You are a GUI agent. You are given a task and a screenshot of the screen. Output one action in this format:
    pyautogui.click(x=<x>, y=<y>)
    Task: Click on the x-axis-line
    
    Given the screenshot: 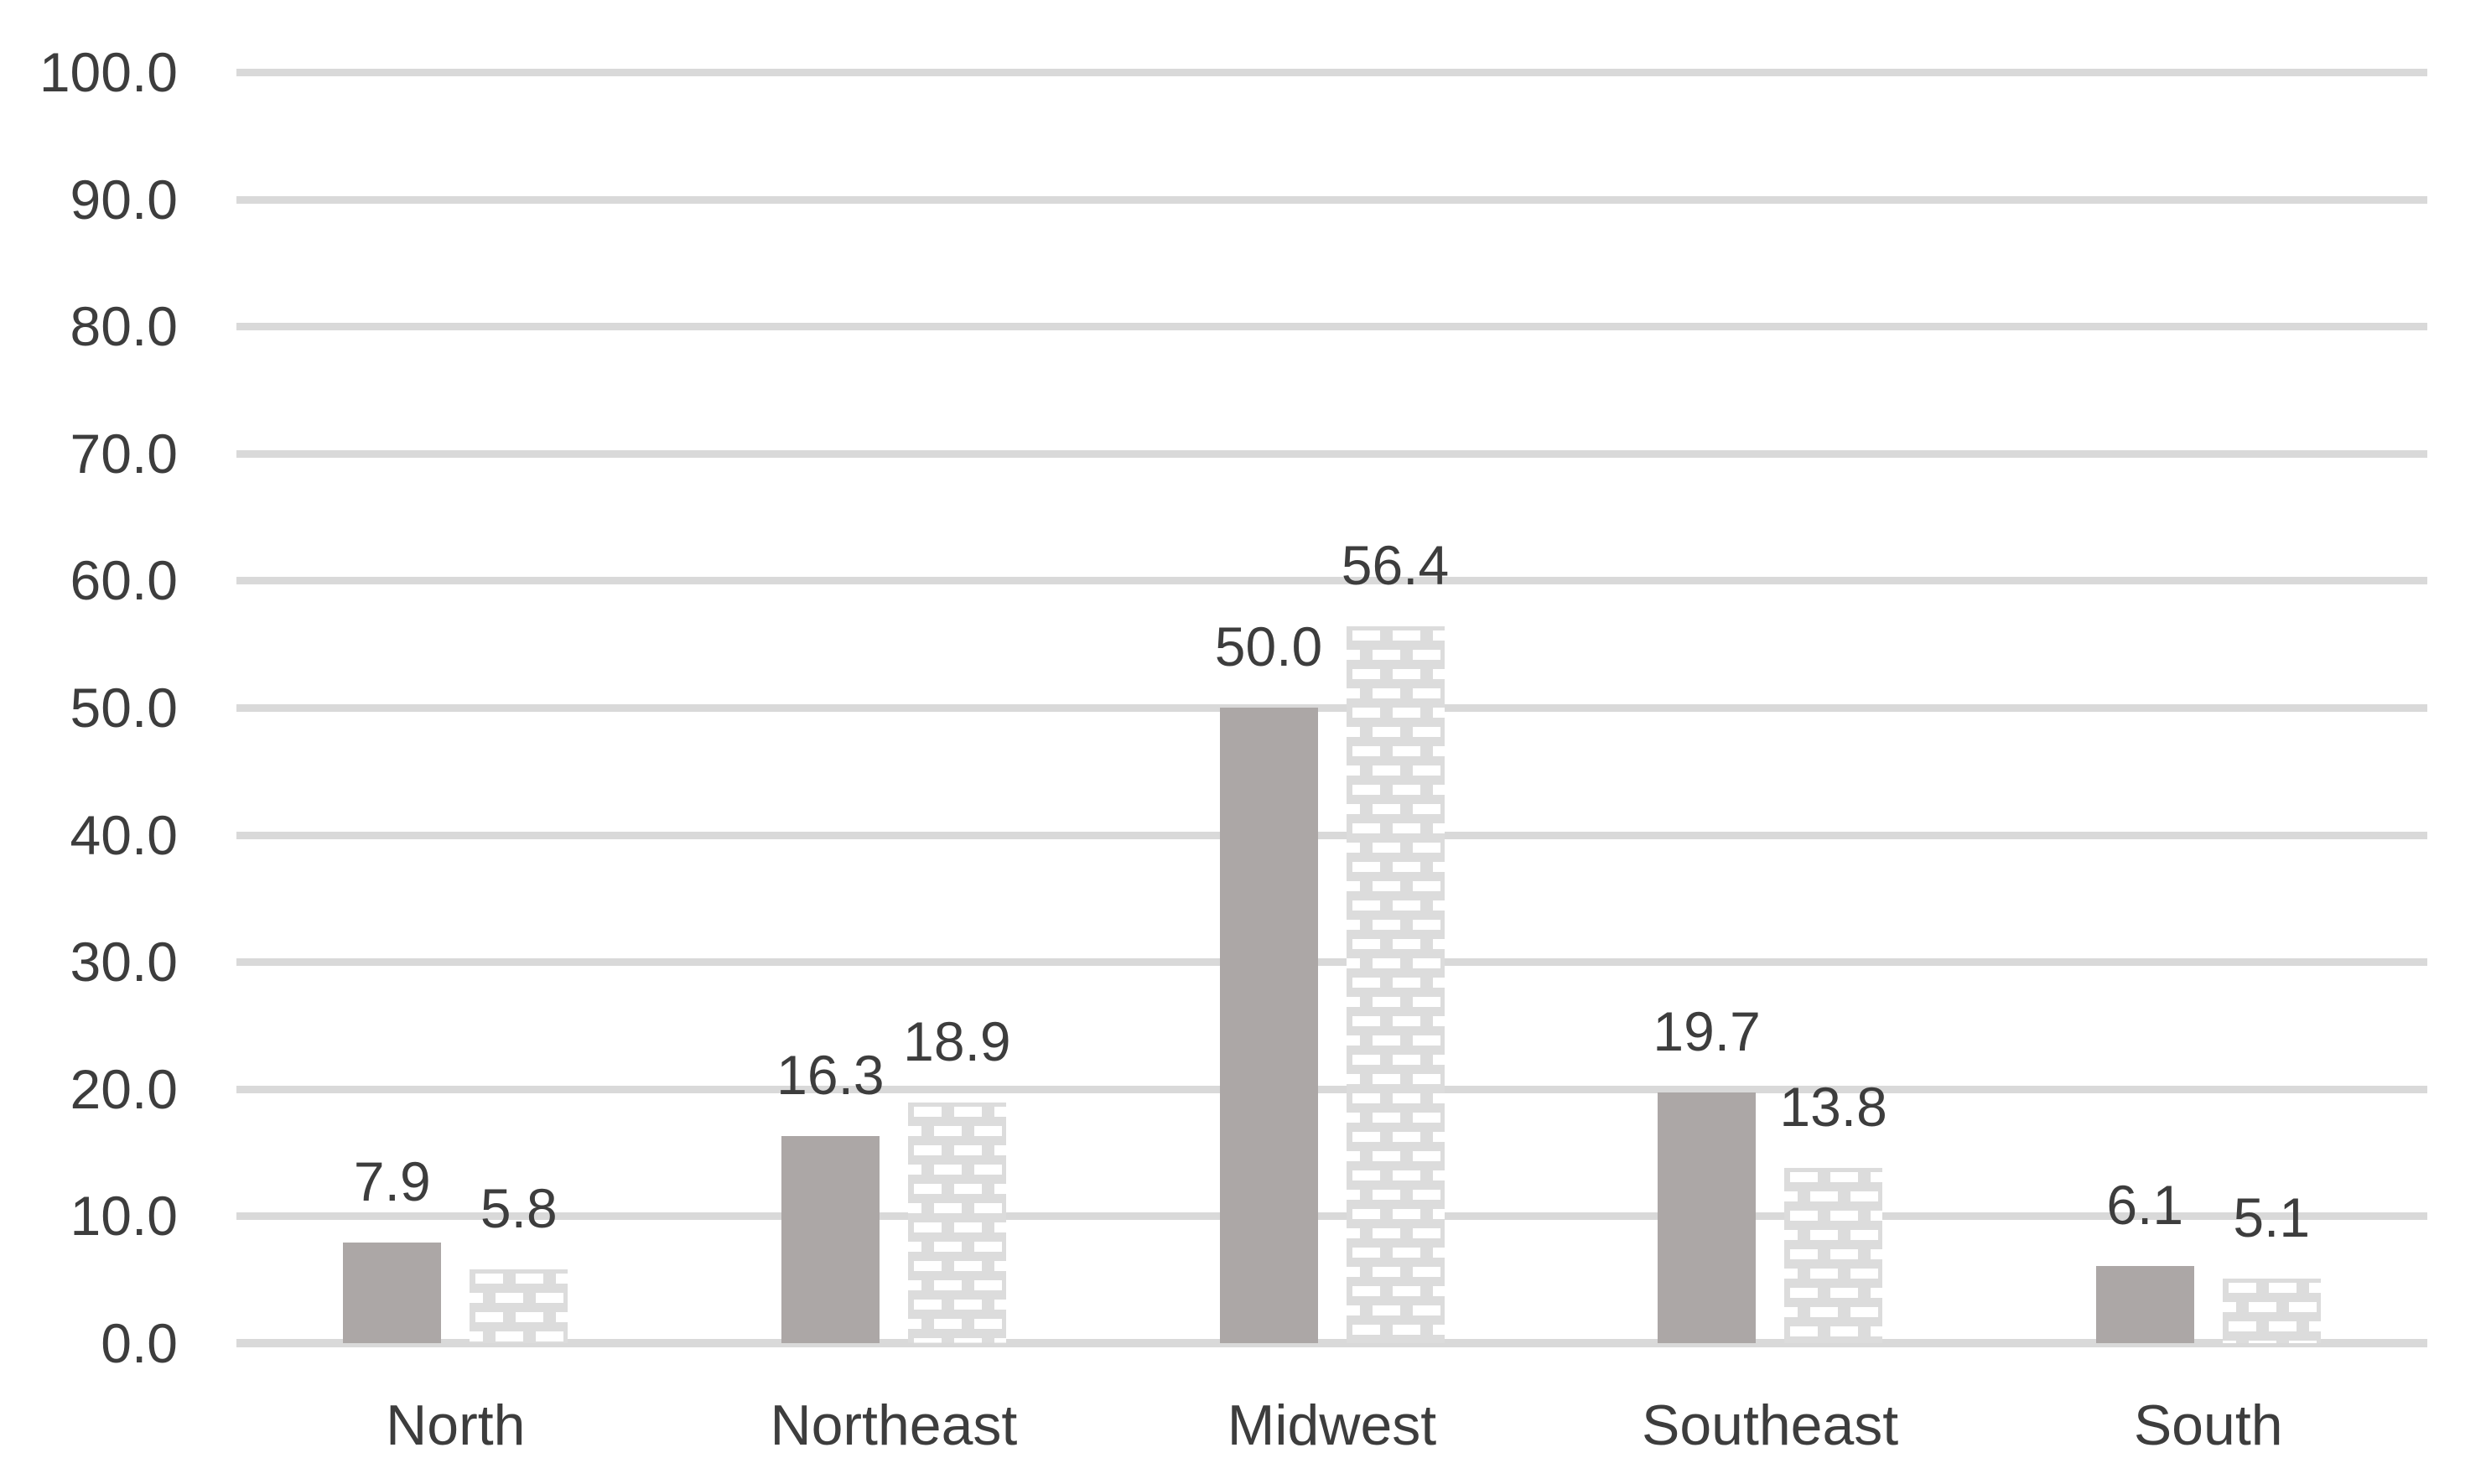 What is the action you would take?
    pyautogui.click(x=1331, y=1343)
    